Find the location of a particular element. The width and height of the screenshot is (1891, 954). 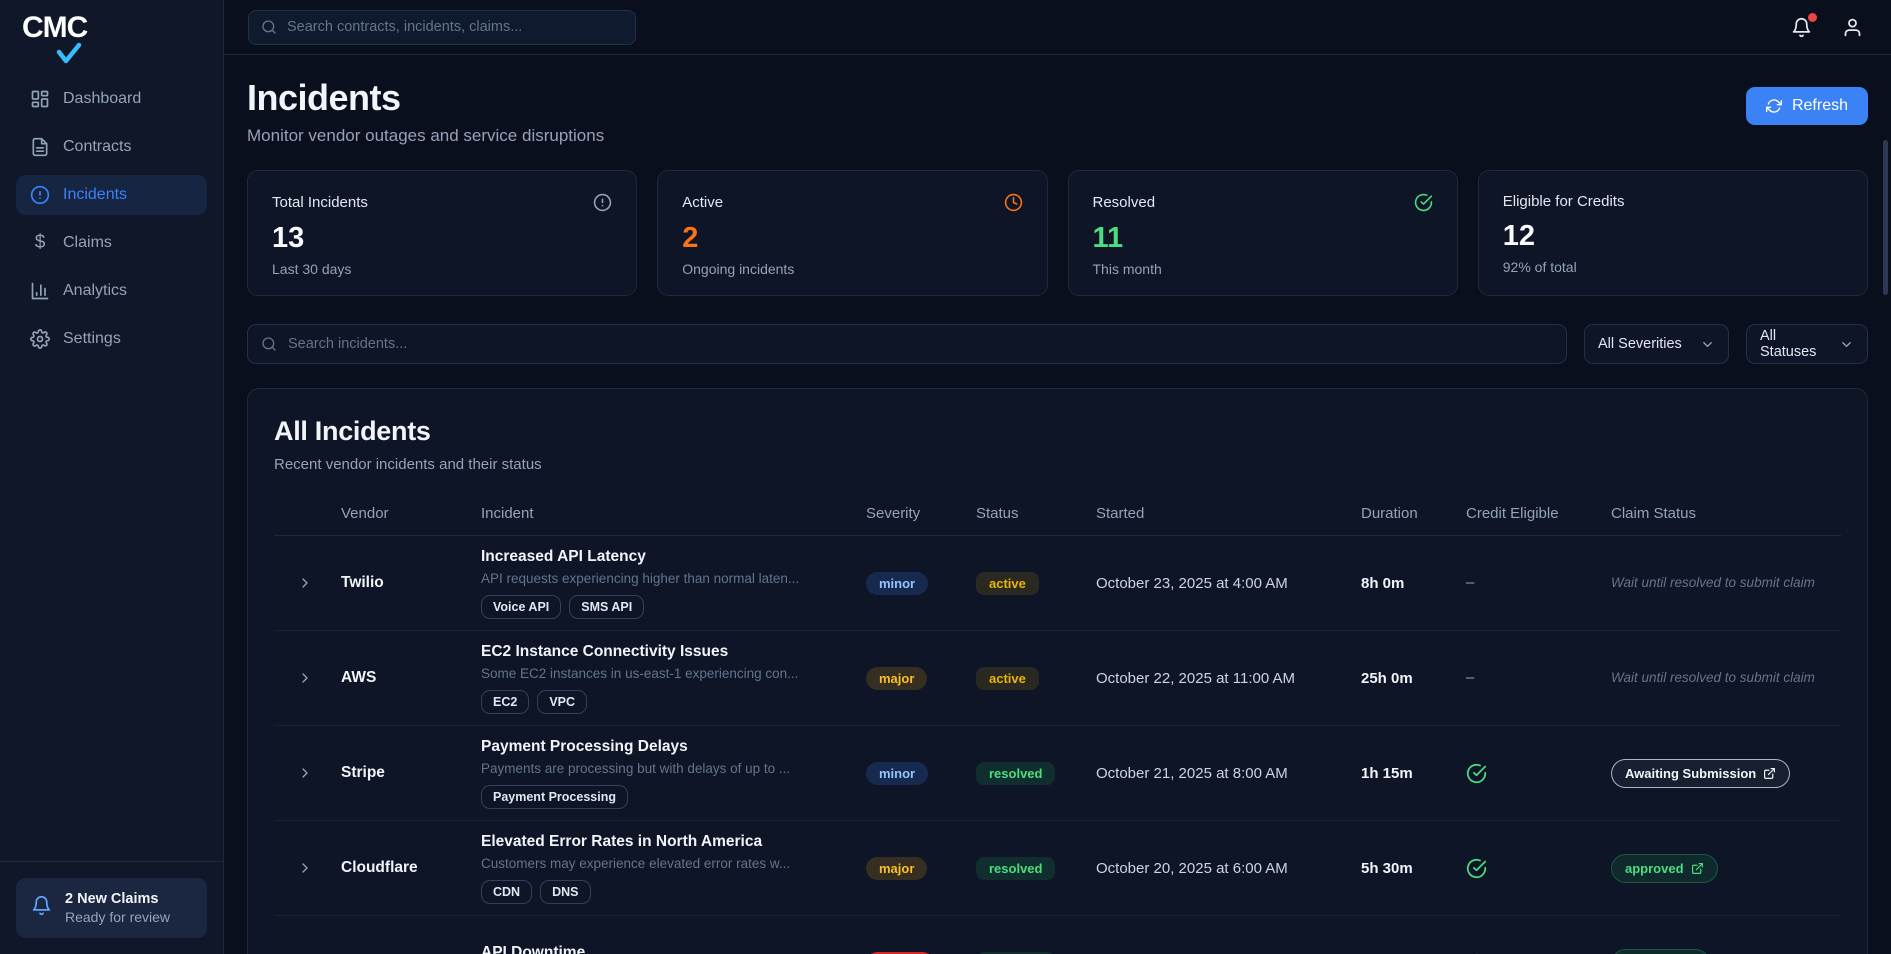

credit-not-eligible-dash: – is located at coordinates (1470, 677).